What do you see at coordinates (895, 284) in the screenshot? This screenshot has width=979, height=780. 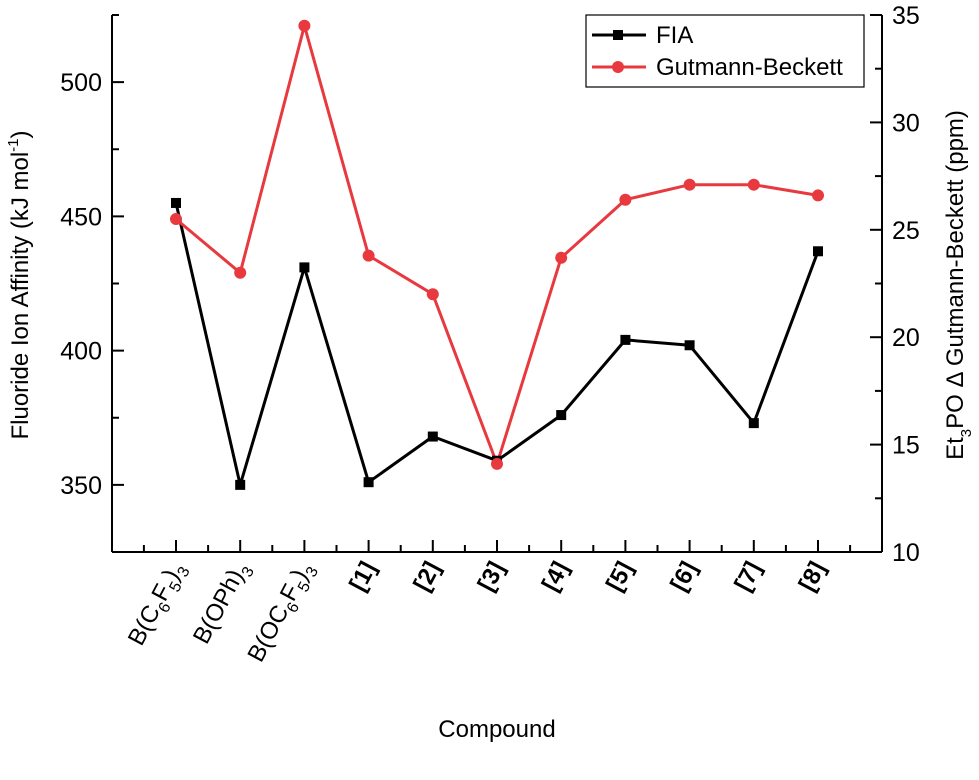 I see `right-axis-ticks: 10 15 20 25 30 35` at bounding box center [895, 284].